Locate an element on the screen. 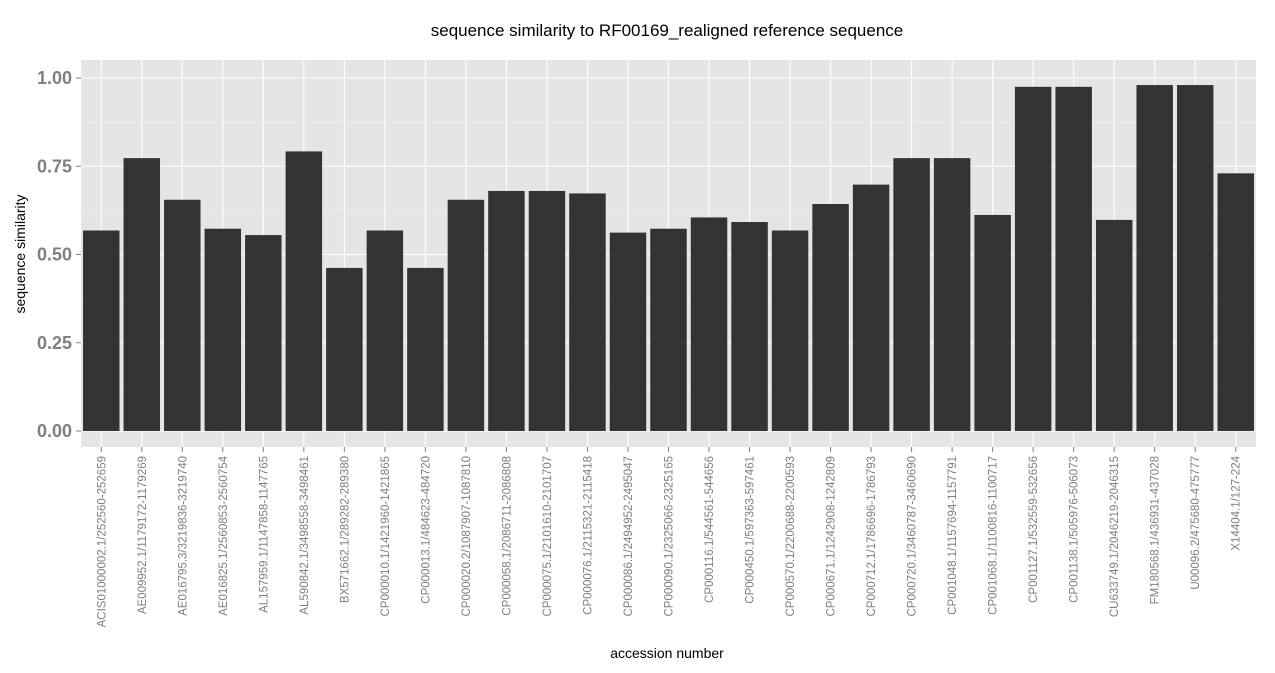 The height and width of the screenshot is (673, 1275). x-tick-label: AL157959.1/1147858-1147765 is located at coordinates (264, 534).